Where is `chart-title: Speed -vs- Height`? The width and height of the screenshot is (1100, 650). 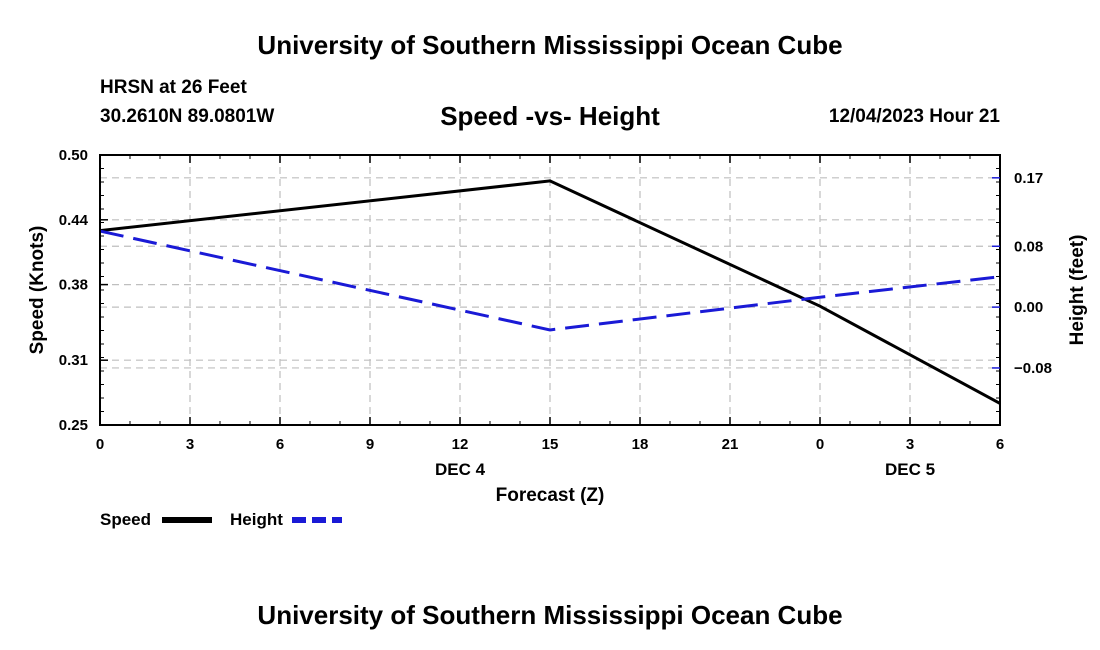
chart-title: Speed -vs- Height is located at coordinates (550, 116).